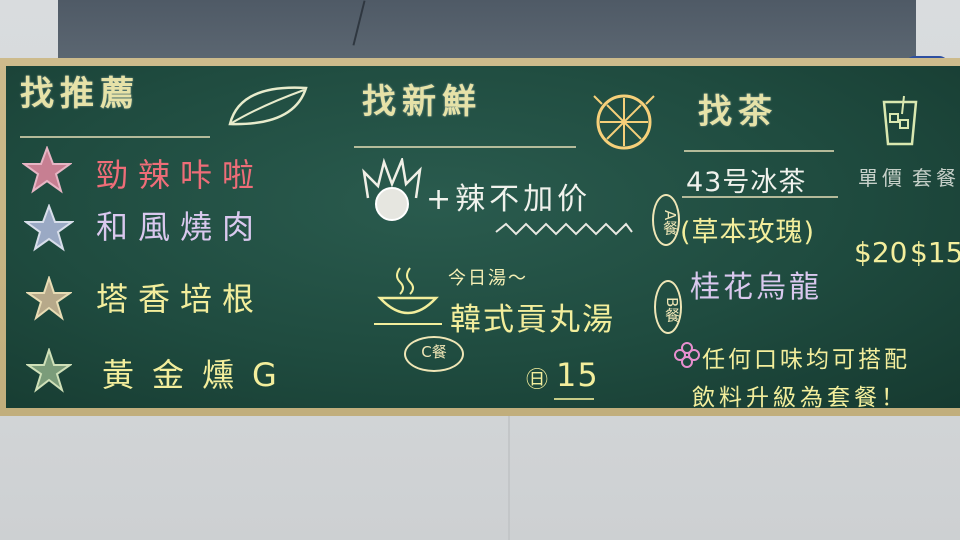 The height and width of the screenshot is (540, 960). What do you see at coordinates (687, 355) in the screenshot?
I see `flower-icon` at bounding box center [687, 355].